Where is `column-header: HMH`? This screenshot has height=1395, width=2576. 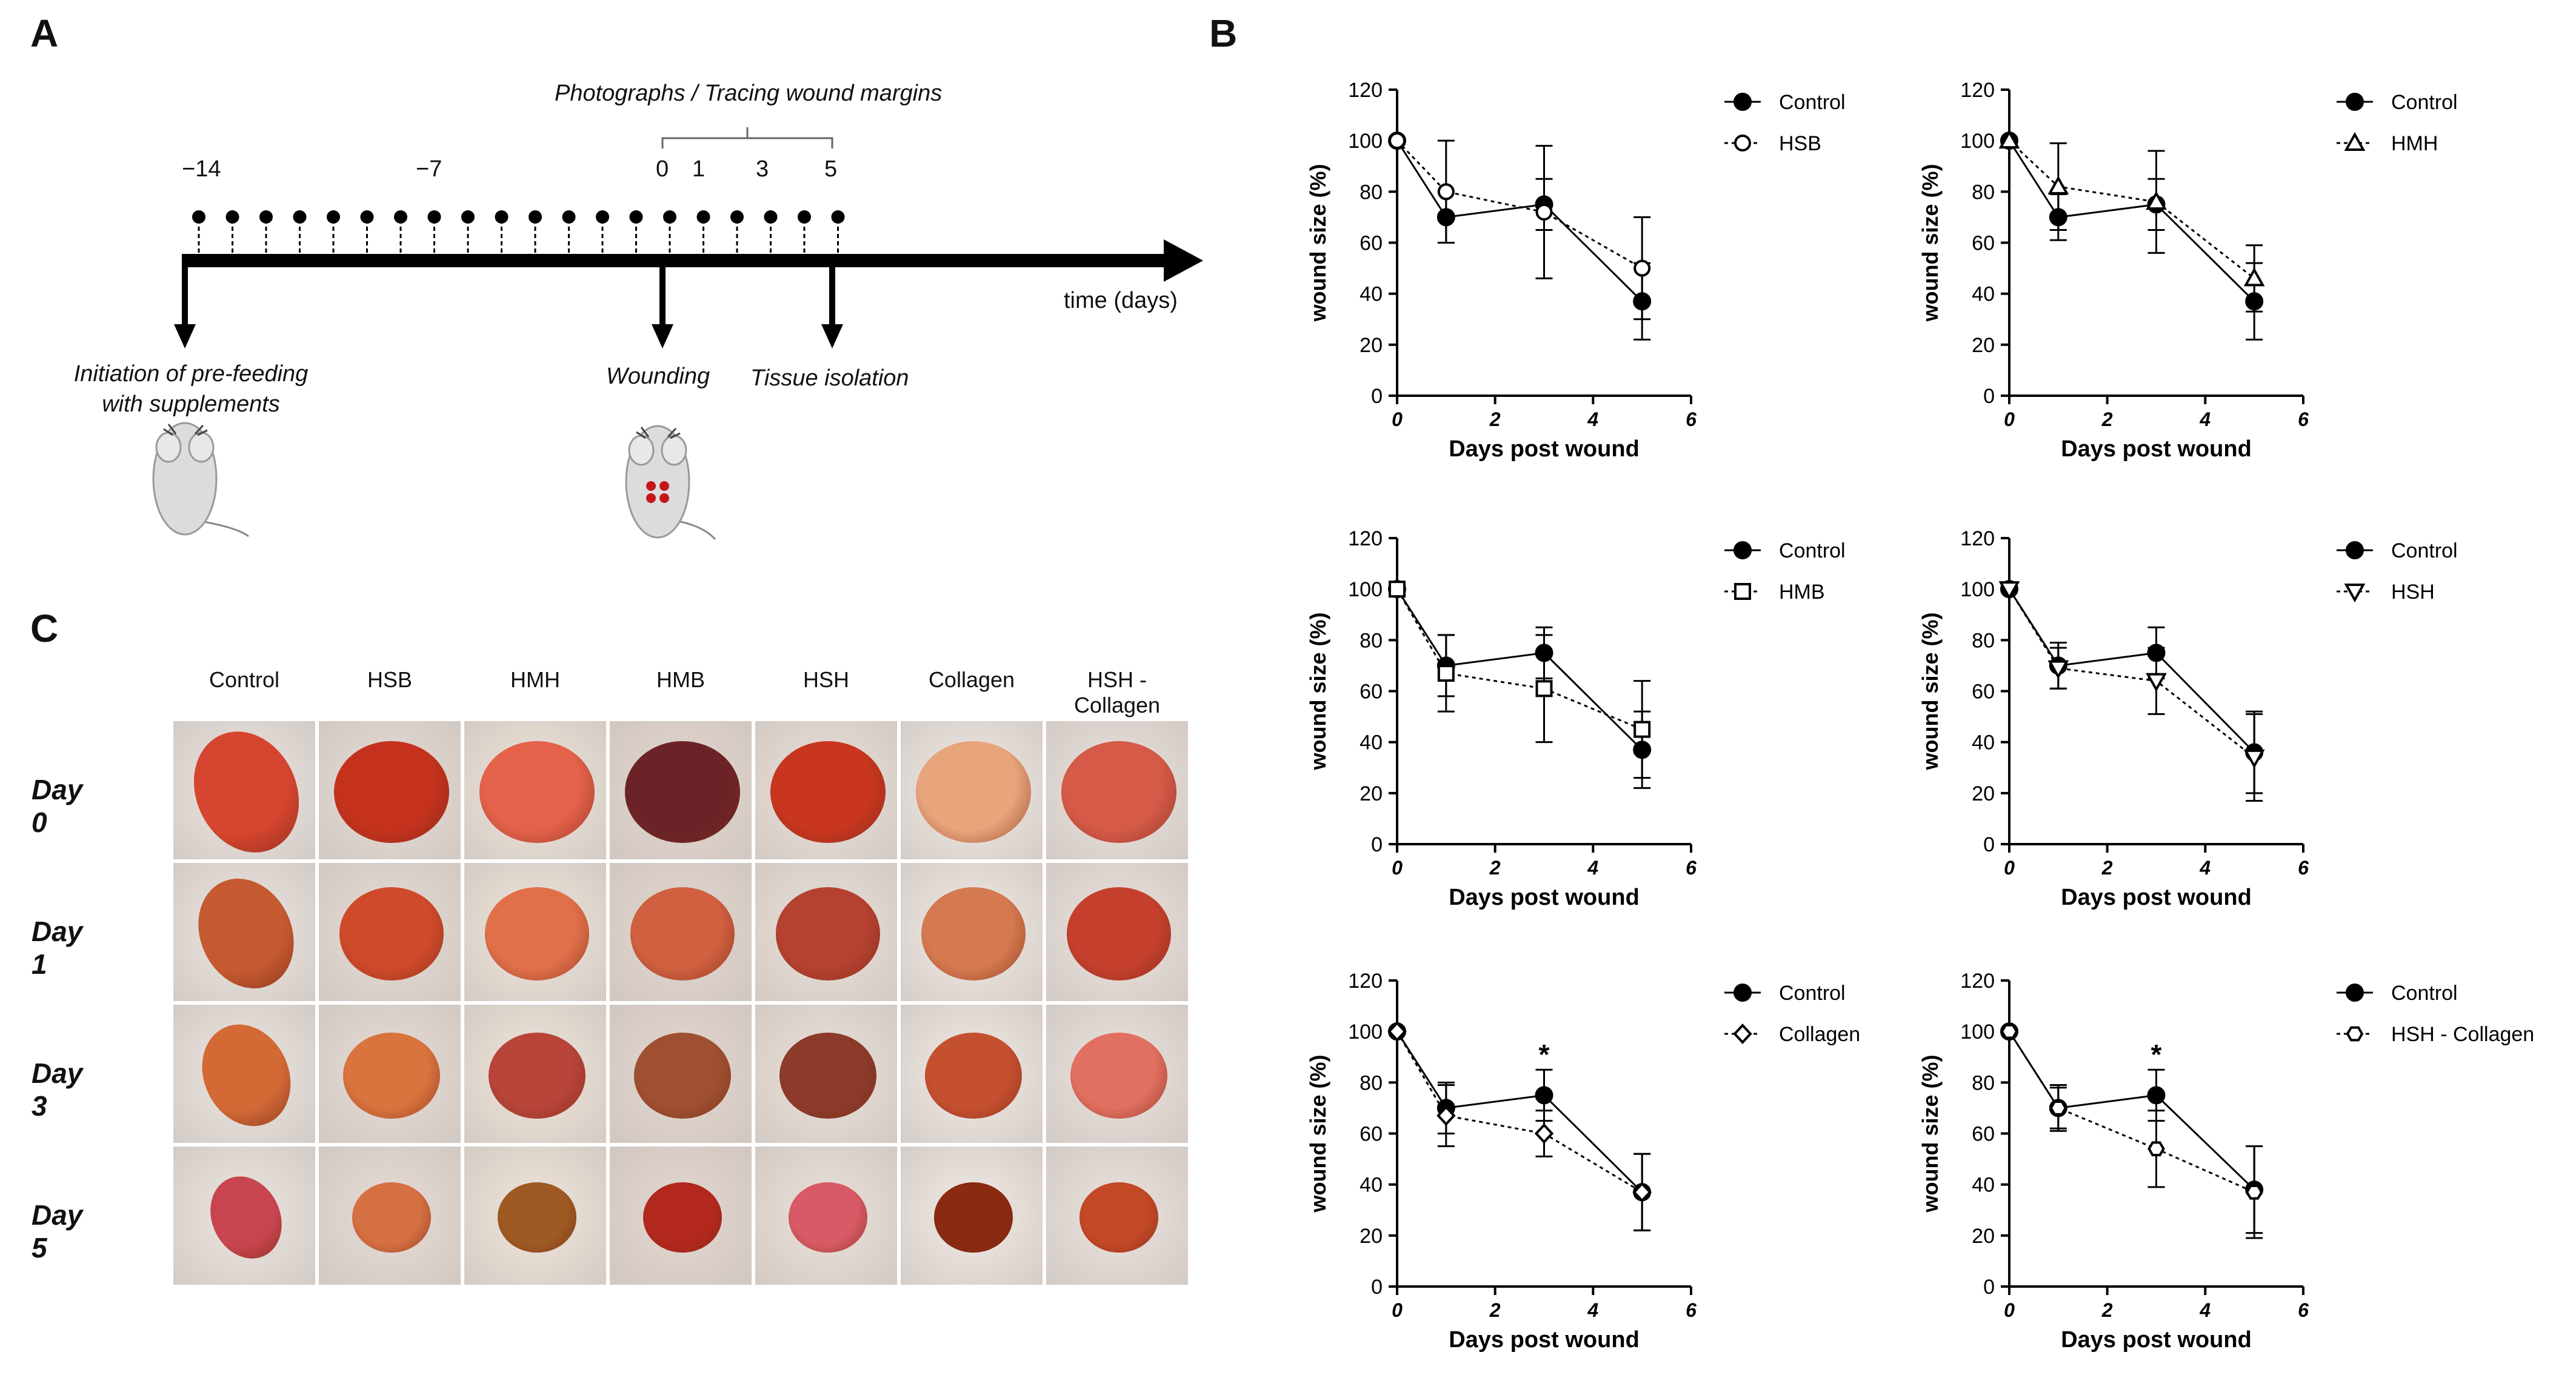 column-header: HMH is located at coordinates (535, 679).